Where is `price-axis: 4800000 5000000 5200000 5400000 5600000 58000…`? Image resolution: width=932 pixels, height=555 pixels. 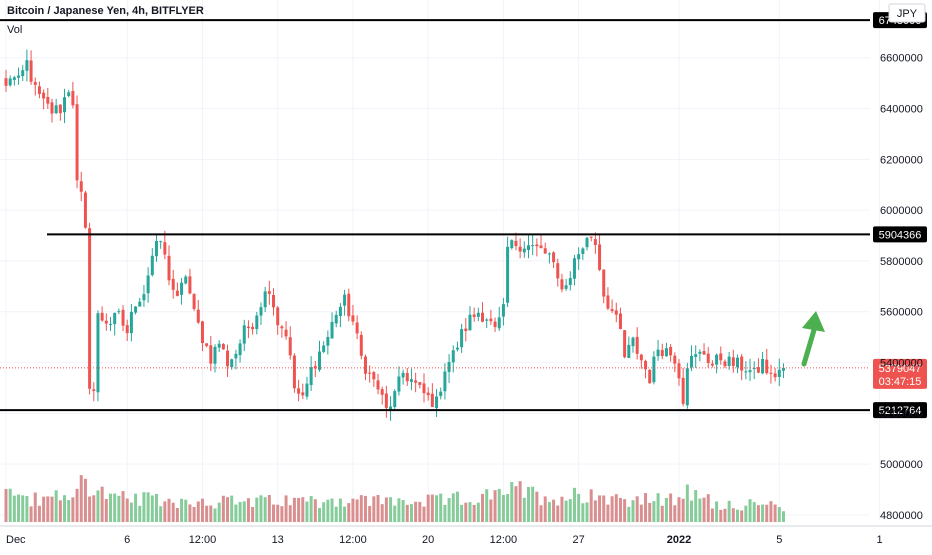
price-axis: 4800000 5000000 5200000 5400000 5600000 58000… is located at coordinates (903, 262).